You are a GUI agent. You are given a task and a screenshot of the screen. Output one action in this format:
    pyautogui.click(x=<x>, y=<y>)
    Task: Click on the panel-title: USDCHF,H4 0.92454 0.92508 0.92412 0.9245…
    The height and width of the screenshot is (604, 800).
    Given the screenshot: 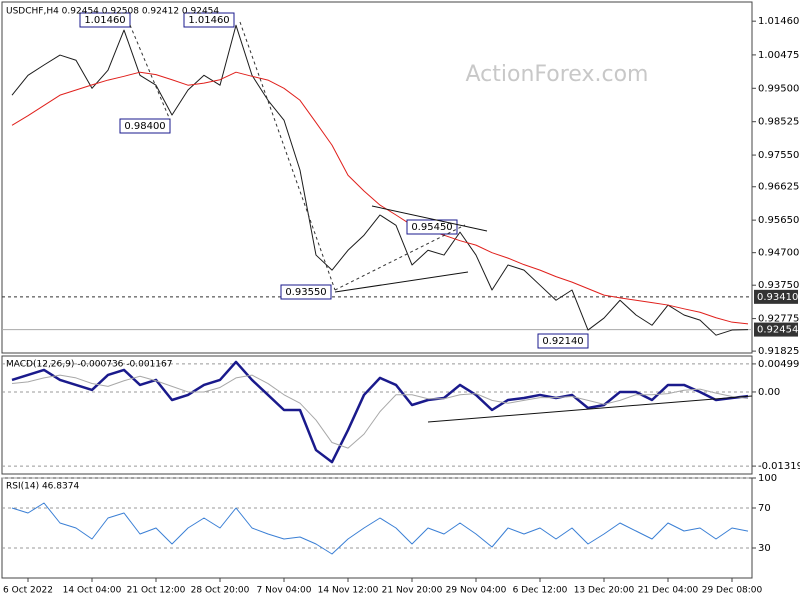 What is the action you would take?
    pyautogui.click(x=112, y=12)
    